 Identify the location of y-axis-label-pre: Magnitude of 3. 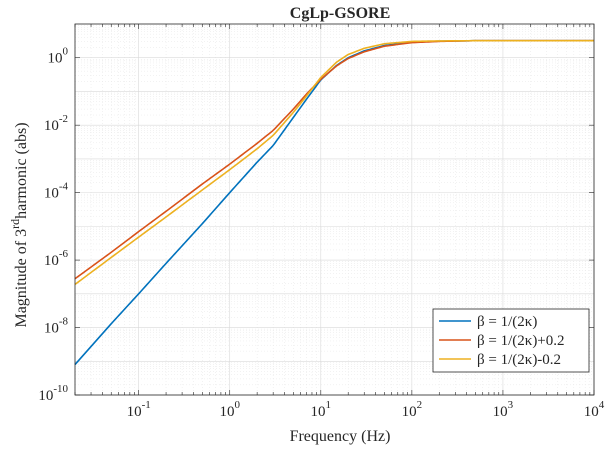
(21, 278).